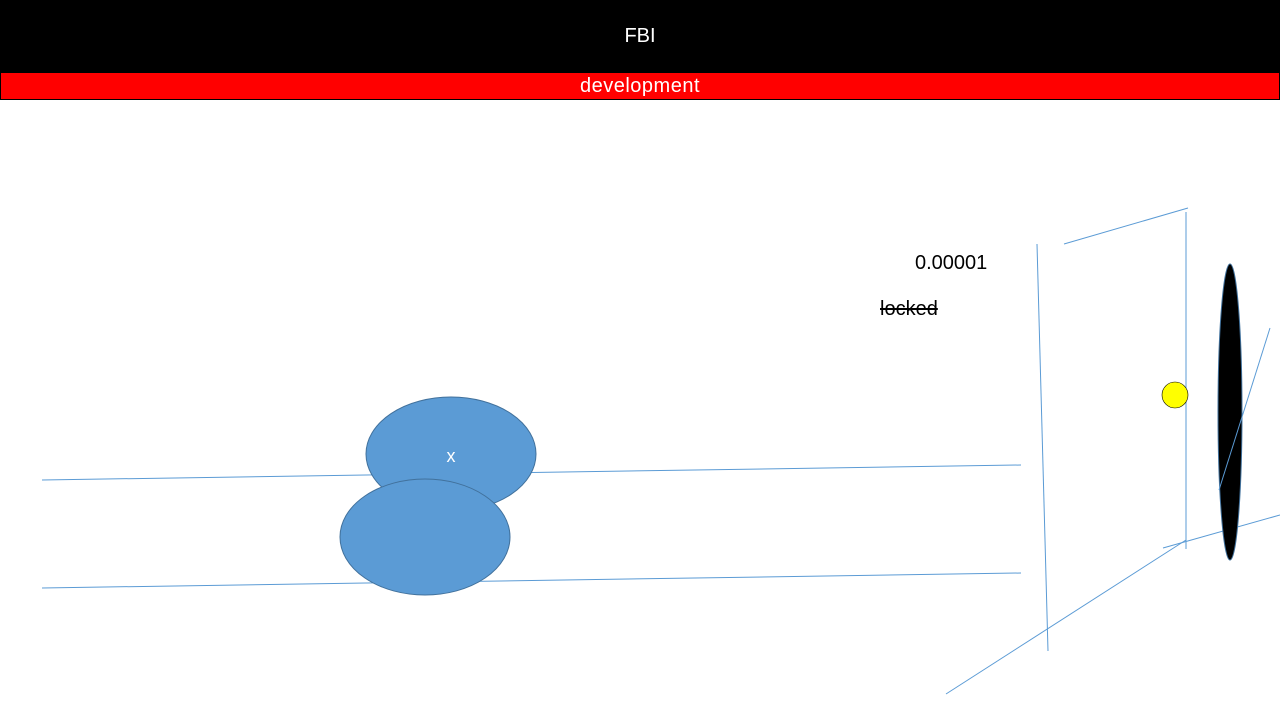 The image size is (1280, 720). I want to click on frame-left-vertical-line, so click(1042, 447).